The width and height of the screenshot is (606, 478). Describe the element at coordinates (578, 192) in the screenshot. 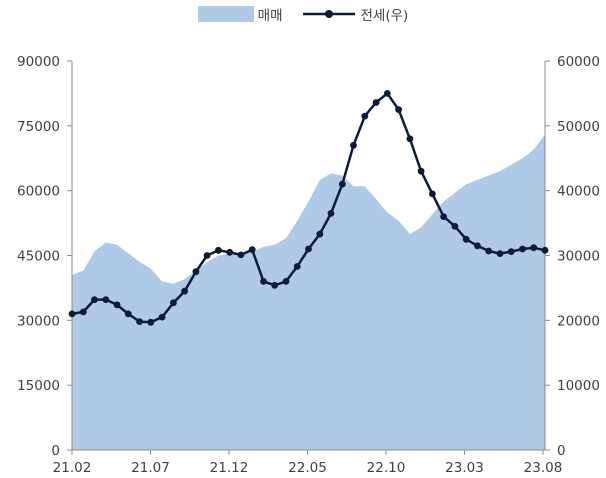

I see `y-right-tick-label: 40000` at that location.